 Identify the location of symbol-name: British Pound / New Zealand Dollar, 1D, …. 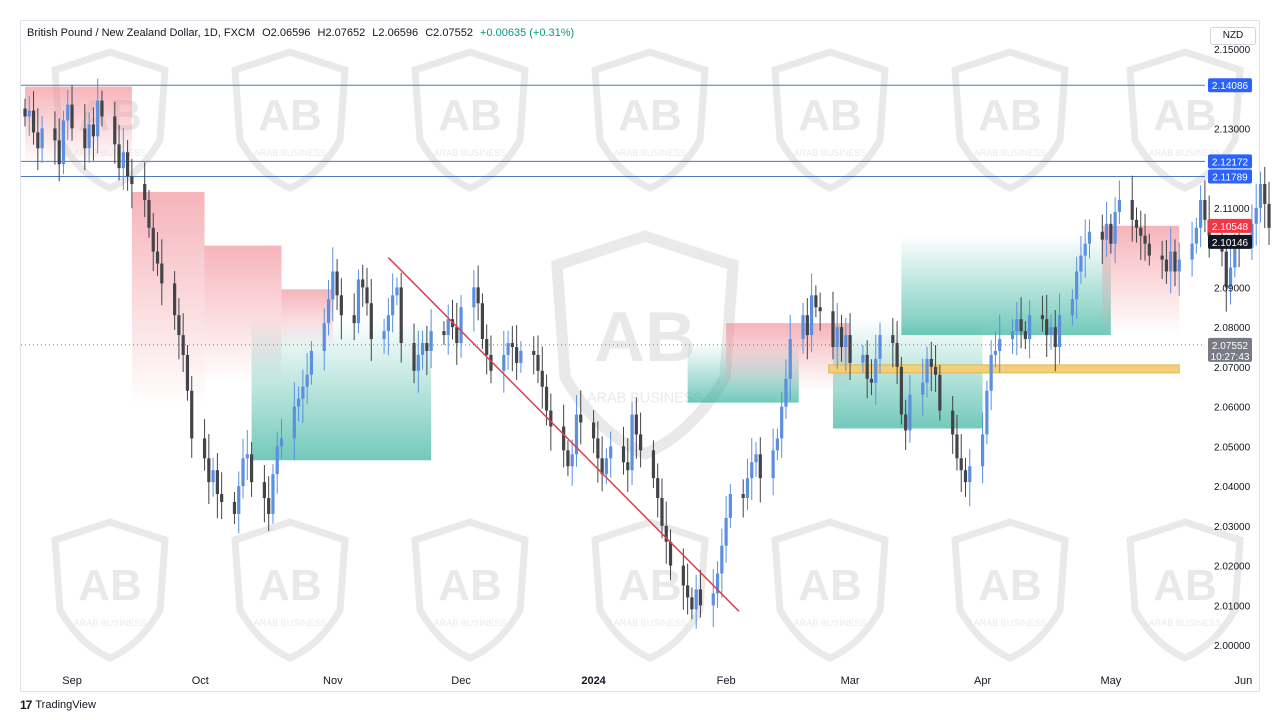
(141, 33).